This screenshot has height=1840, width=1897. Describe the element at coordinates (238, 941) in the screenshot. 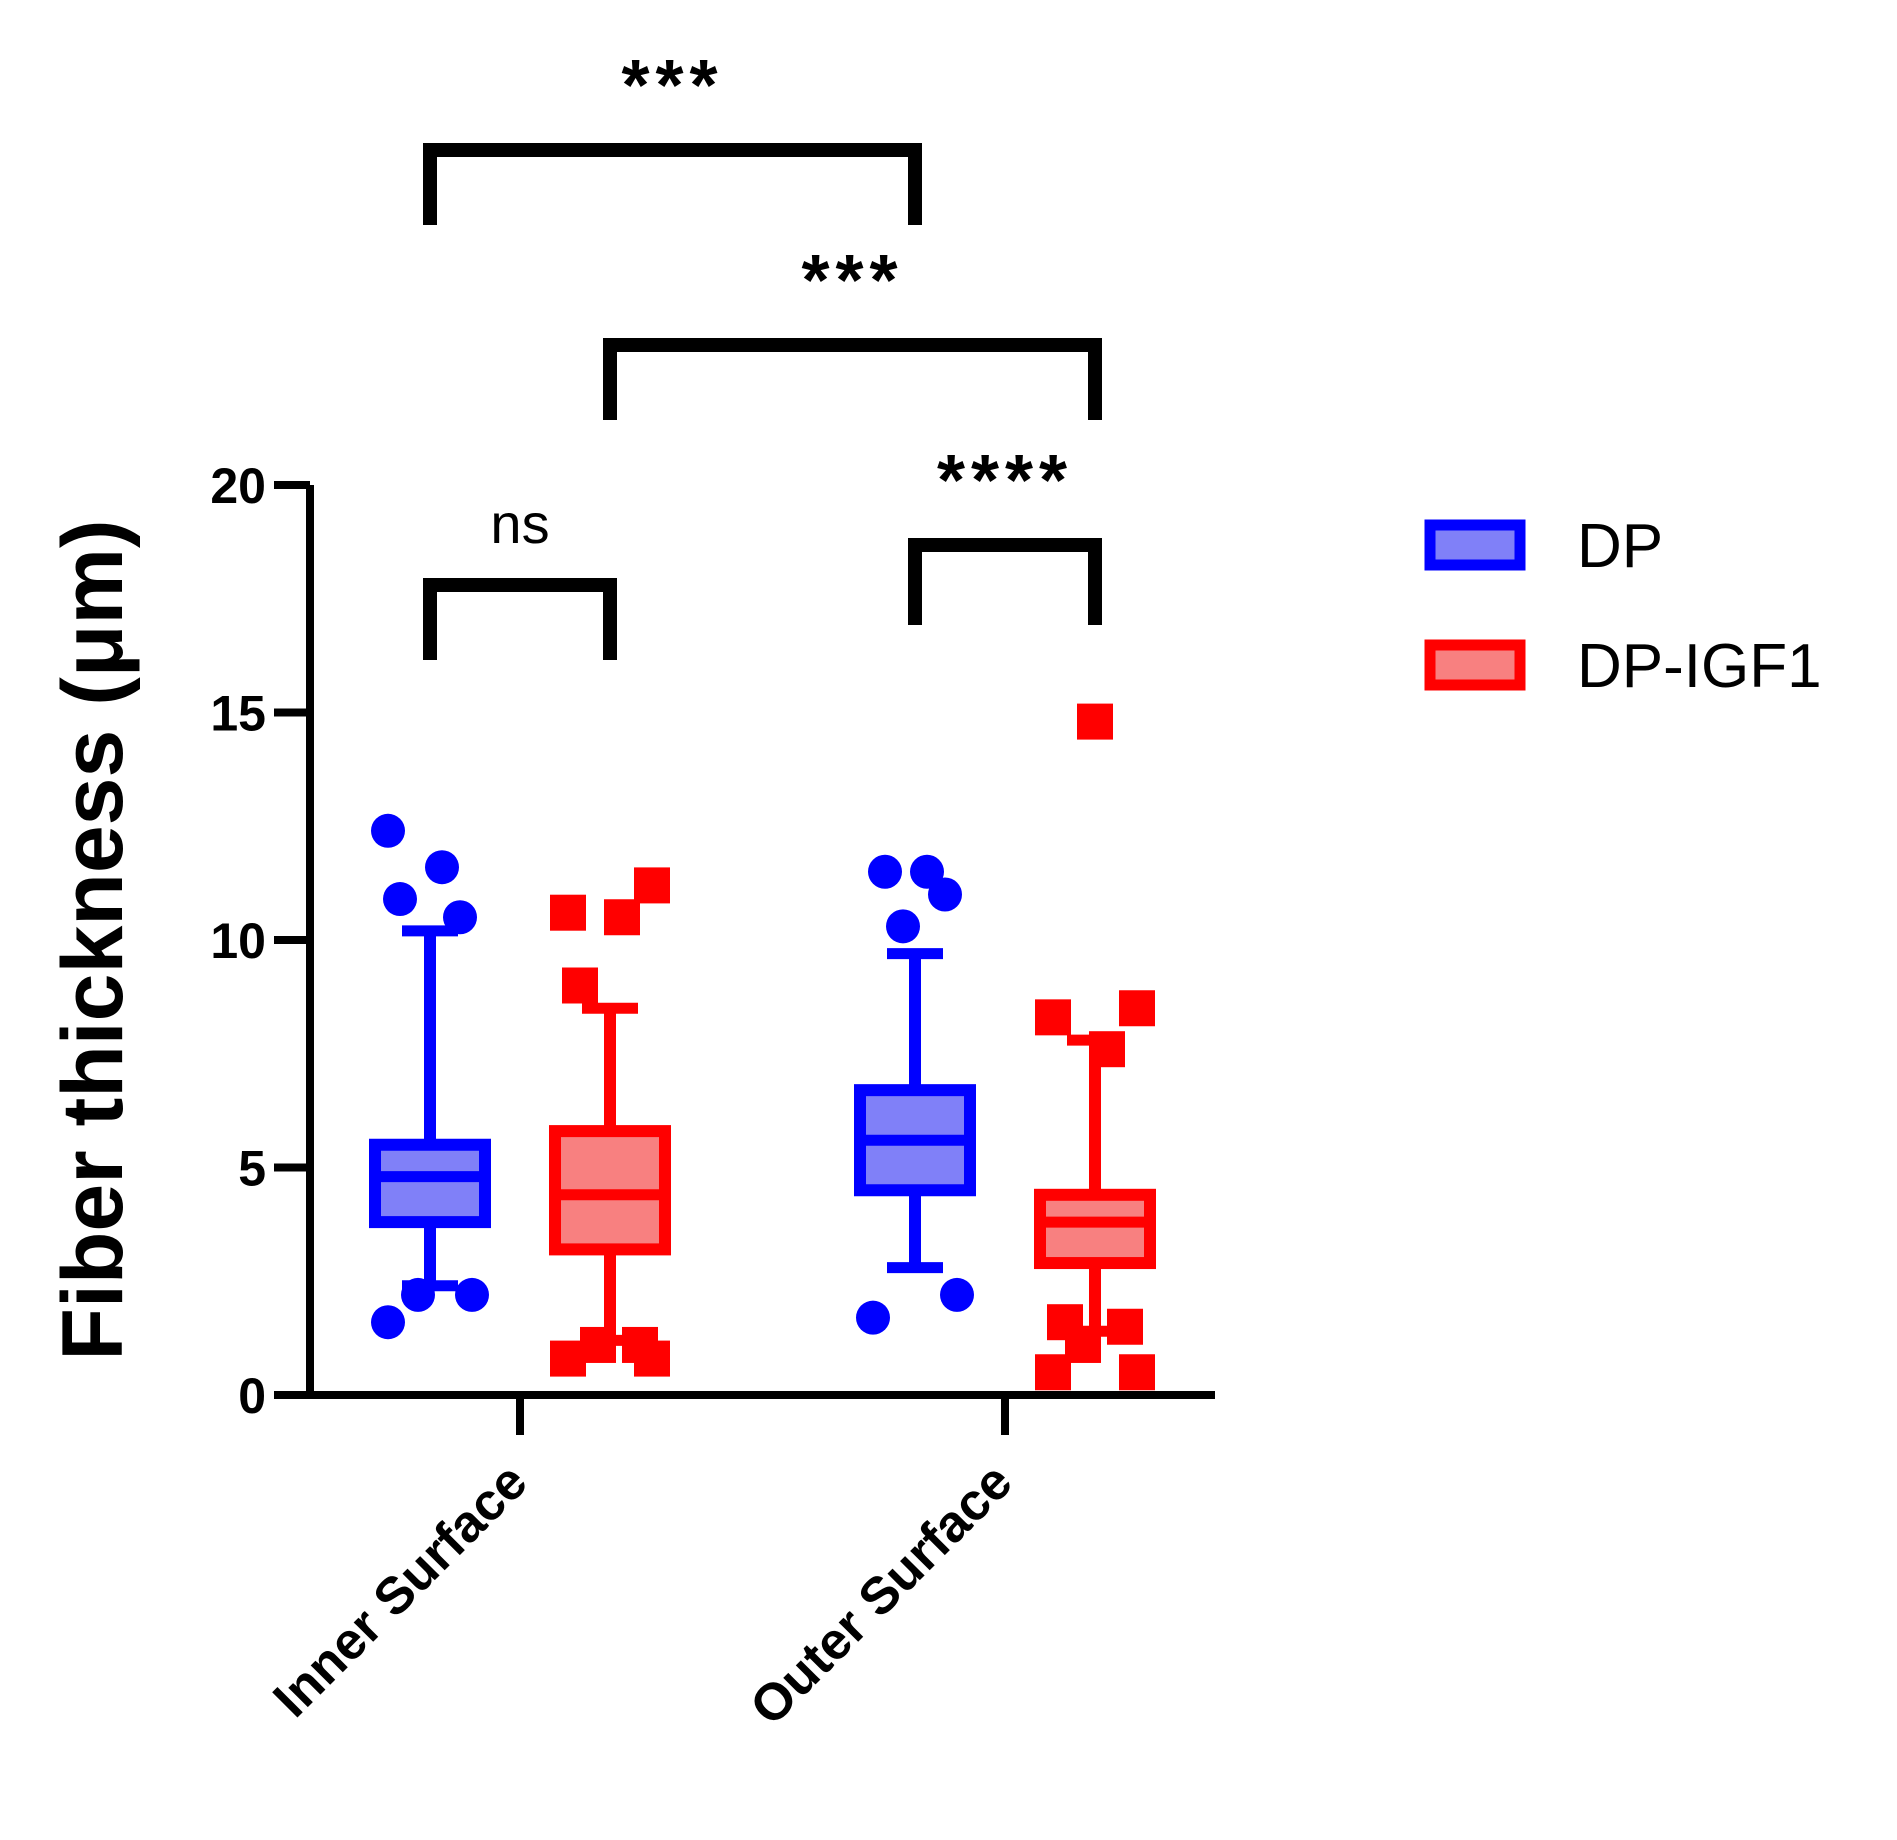

I see `y-tick-label-10: 10` at that location.